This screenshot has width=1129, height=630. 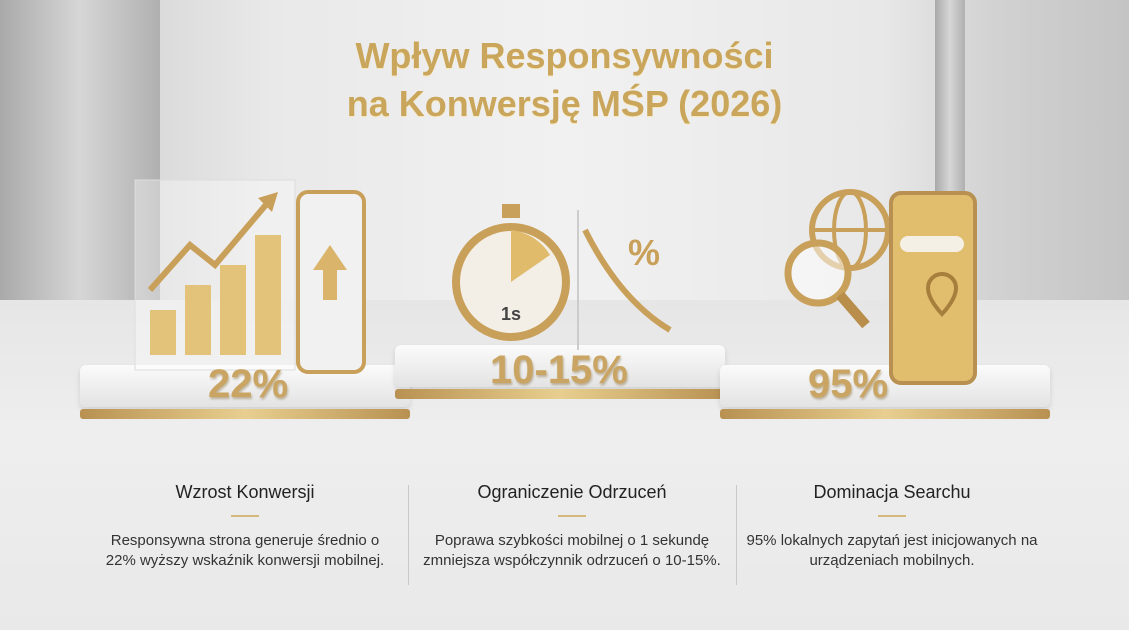 I want to click on title-line-2: na Konwersję MŚP (2026), so click(x=564, y=103).